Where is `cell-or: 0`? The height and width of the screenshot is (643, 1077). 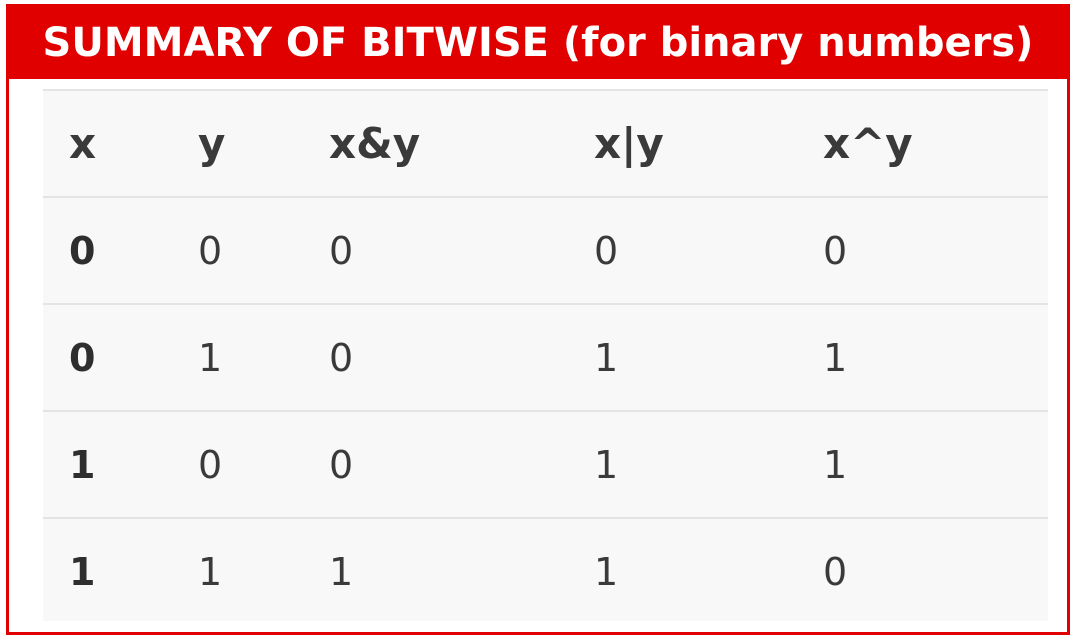 cell-or: 0 is located at coordinates (606, 250).